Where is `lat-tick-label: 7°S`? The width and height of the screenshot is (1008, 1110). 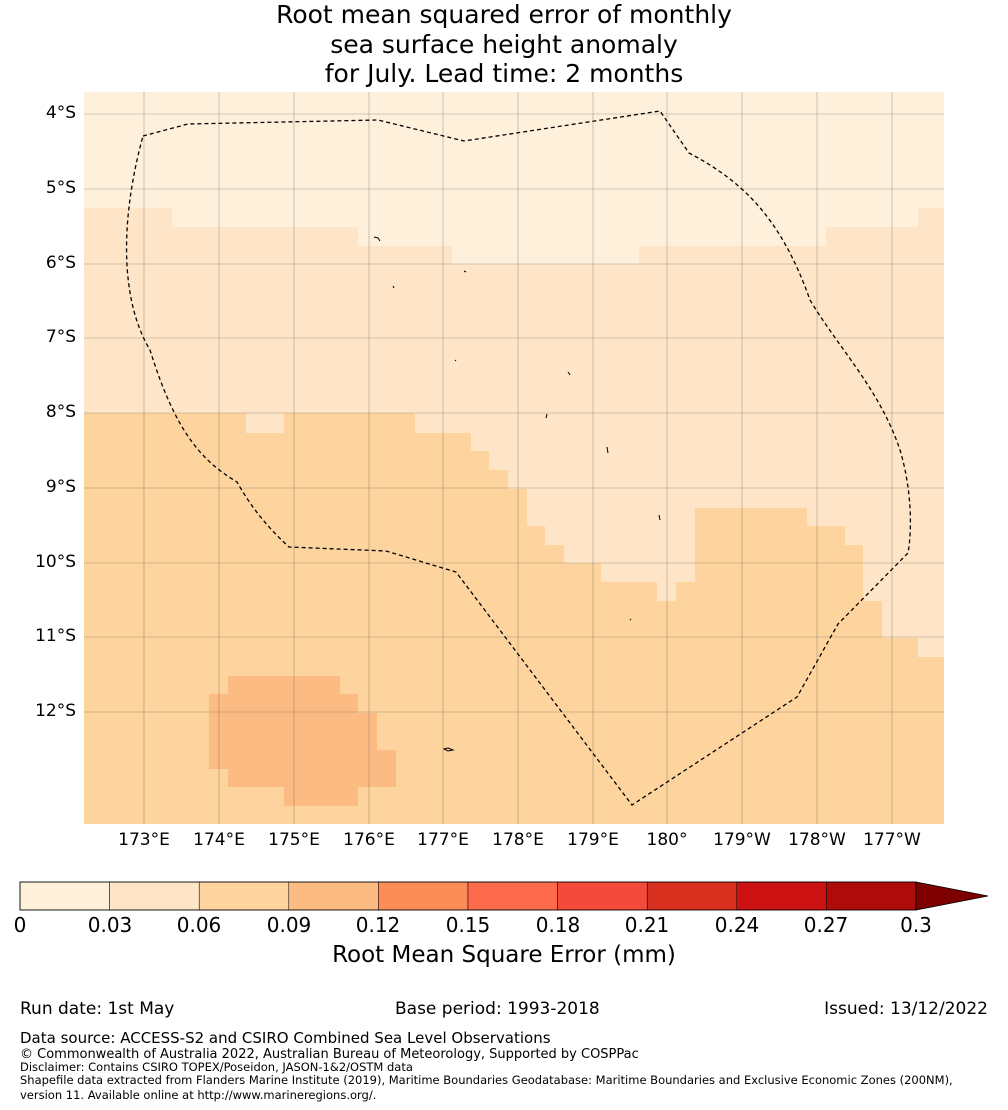
lat-tick-label: 7°S is located at coordinates (60, 337).